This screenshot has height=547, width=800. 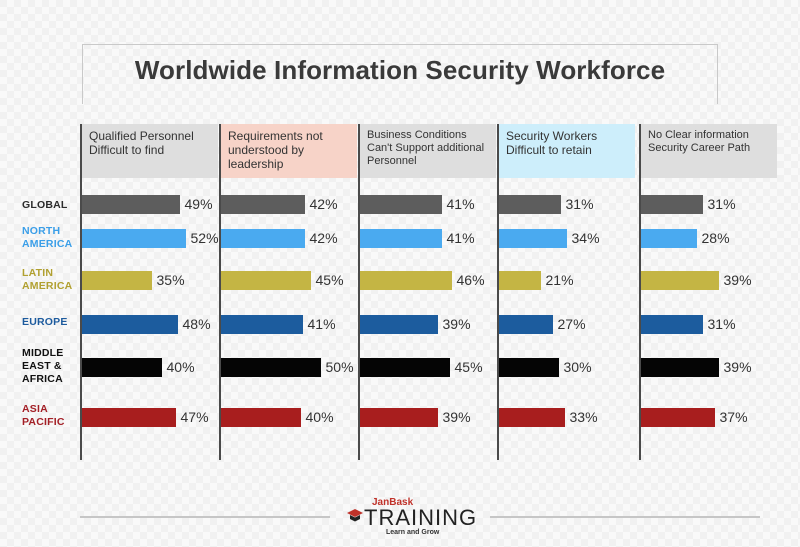 What do you see at coordinates (262, 238) in the screenshot?
I see `bar-north-america-col2` at bounding box center [262, 238].